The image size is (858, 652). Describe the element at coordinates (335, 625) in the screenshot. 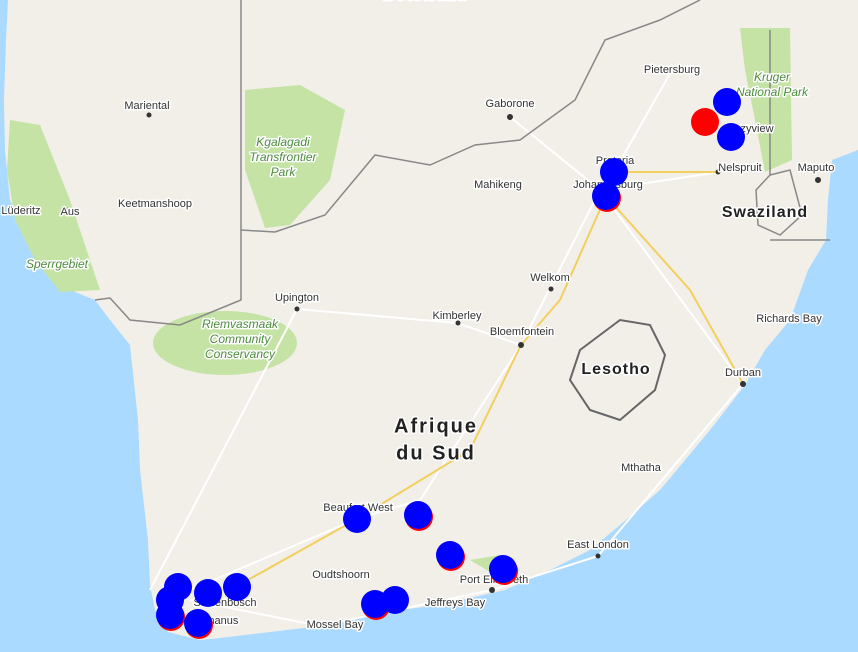

I see `city-label: Mossel Bay` at that location.